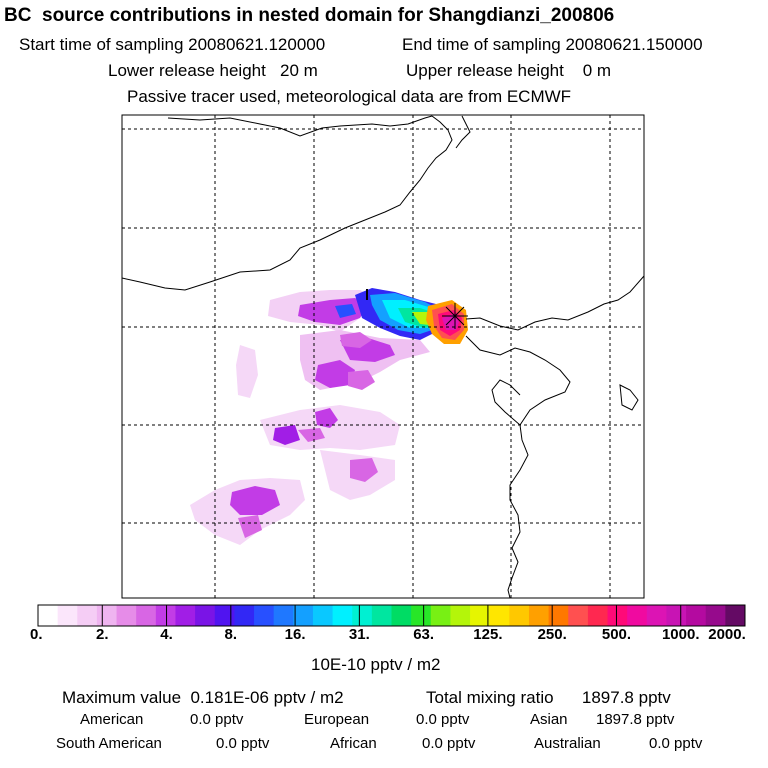 This screenshot has height=768, width=768. I want to click on end-time-label: End time of sampling 20080621.150000, so click(552, 44).